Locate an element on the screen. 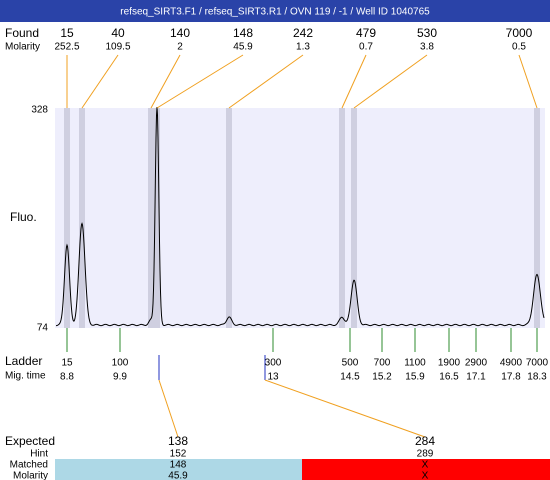 The width and height of the screenshot is (550, 480). ladder-time: 18.3 is located at coordinates (537, 377).